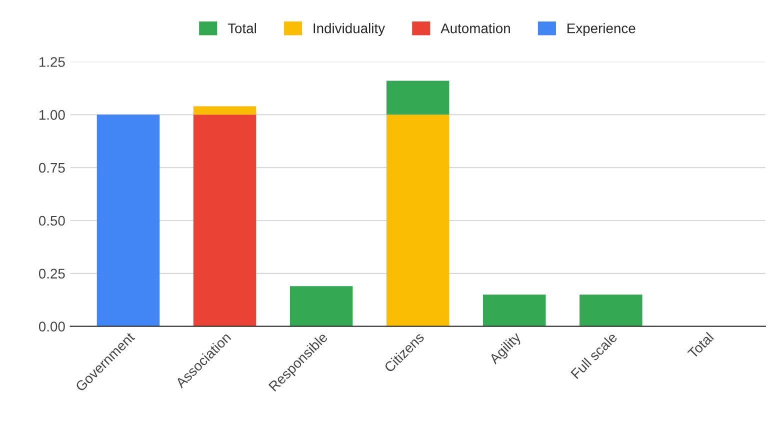 Image resolution: width=781 pixels, height=441 pixels. I want to click on legend-label: Individuality, so click(350, 29).